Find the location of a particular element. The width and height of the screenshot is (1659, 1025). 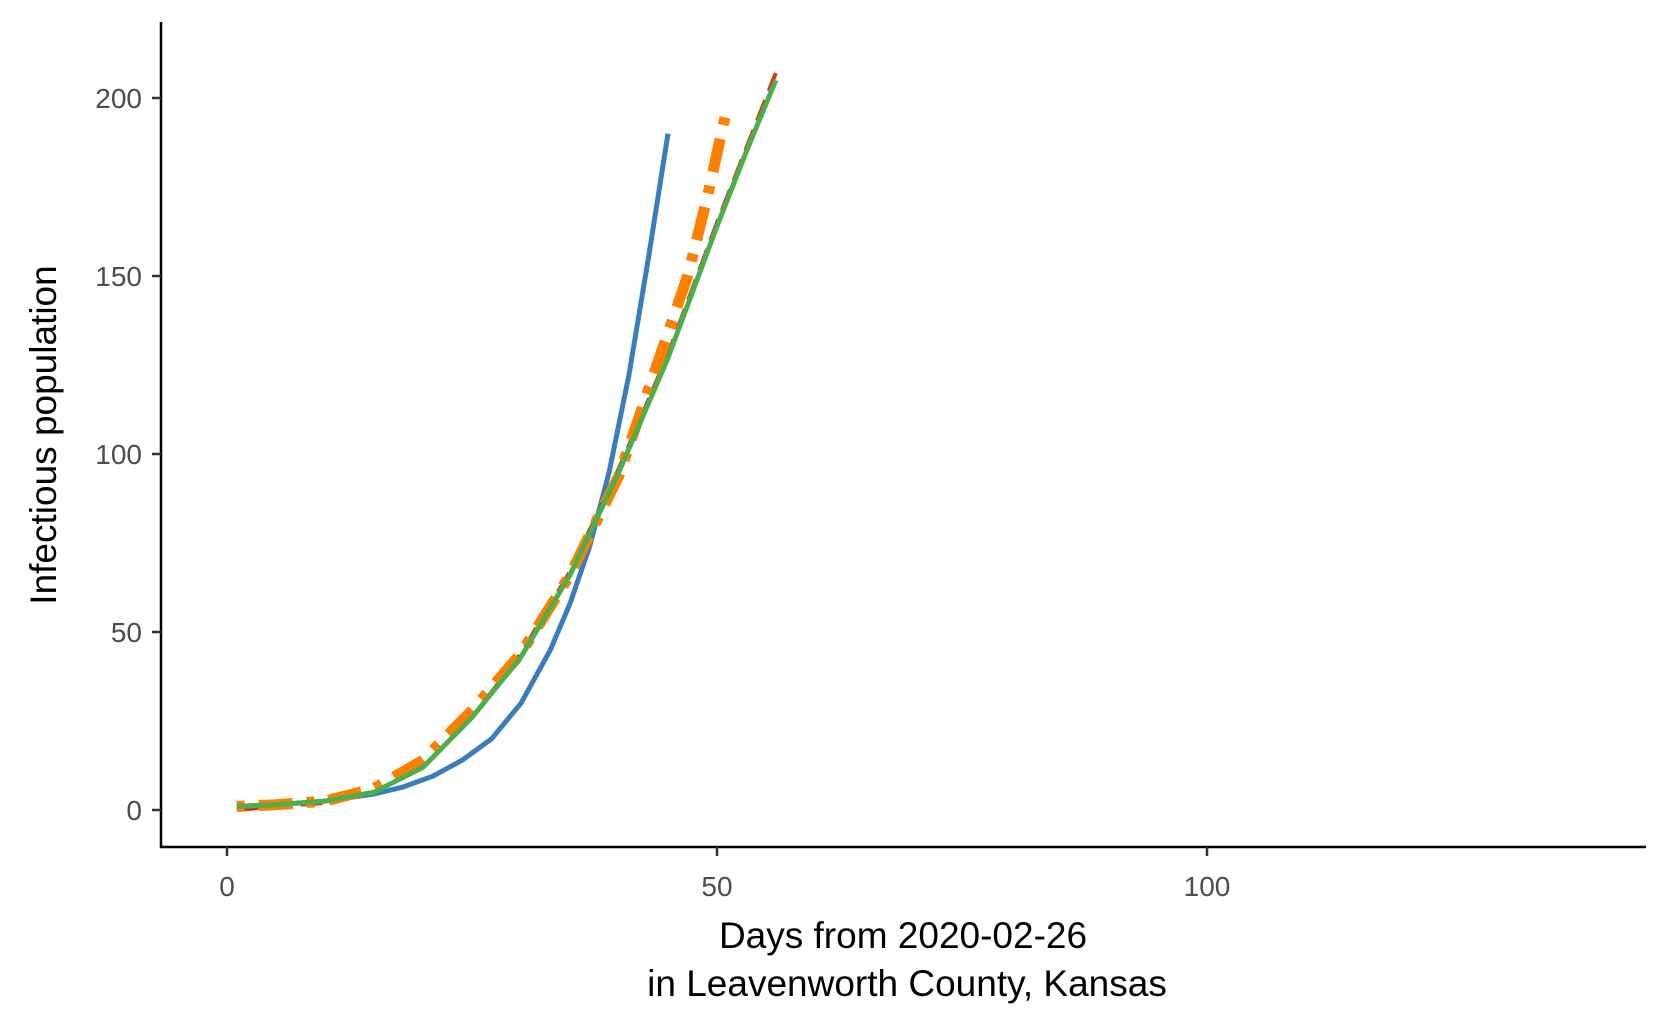

y-tick-label: 200 is located at coordinates (118, 98).